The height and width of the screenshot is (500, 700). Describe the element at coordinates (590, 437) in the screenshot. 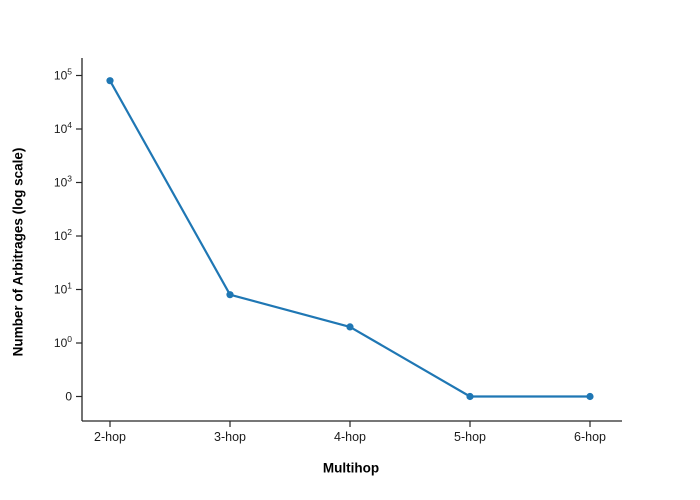

I see `x-tick-label: 6-hop` at that location.